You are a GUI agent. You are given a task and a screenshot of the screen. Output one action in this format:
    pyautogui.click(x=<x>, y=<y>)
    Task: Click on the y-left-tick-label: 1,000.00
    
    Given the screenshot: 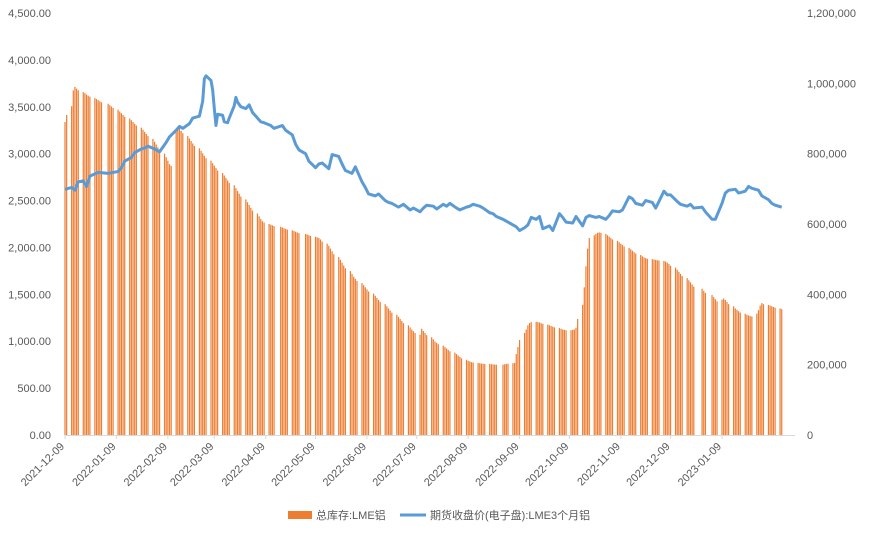 What is the action you would take?
    pyautogui.click(x=29, y=342)
    